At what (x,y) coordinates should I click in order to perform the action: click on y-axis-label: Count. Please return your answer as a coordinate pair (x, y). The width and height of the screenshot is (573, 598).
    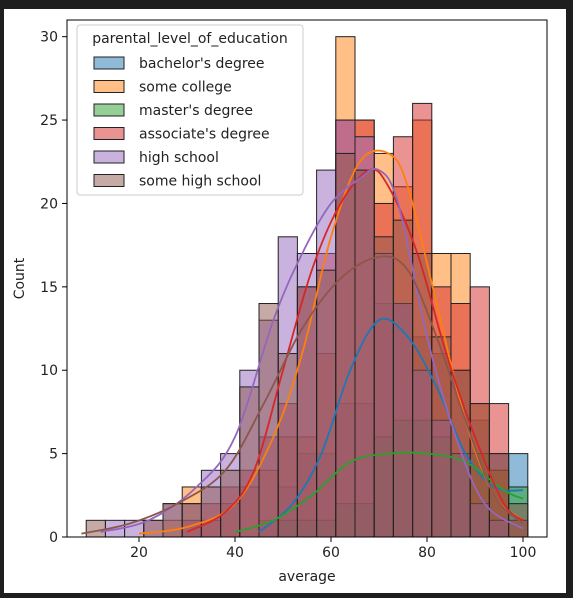
    Looking at the image, I should click on (20, 278).